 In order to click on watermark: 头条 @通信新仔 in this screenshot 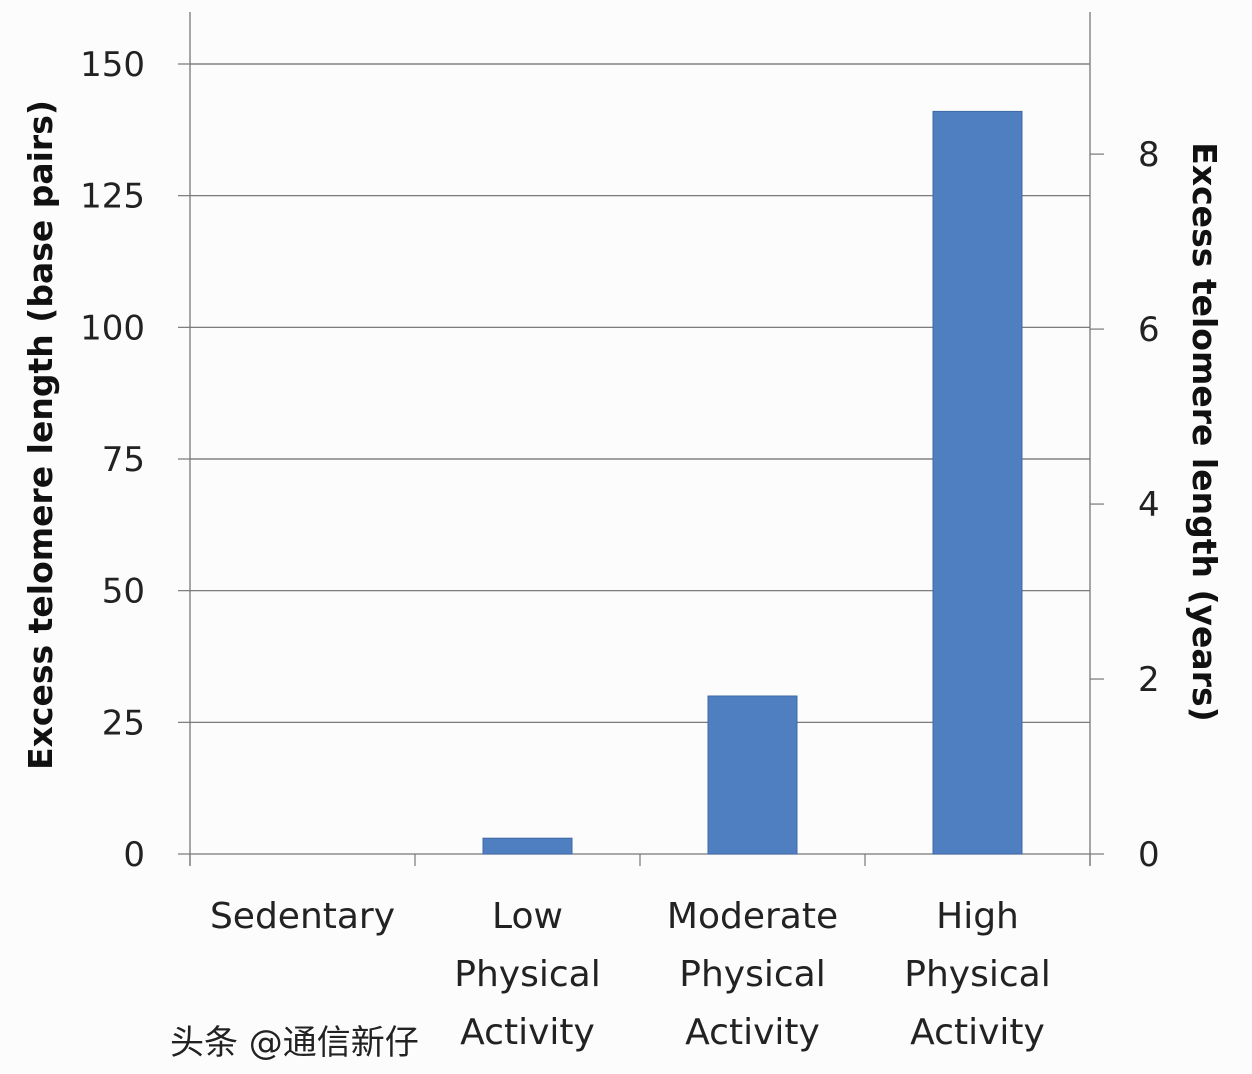, I will do `click(294, 1043)`.